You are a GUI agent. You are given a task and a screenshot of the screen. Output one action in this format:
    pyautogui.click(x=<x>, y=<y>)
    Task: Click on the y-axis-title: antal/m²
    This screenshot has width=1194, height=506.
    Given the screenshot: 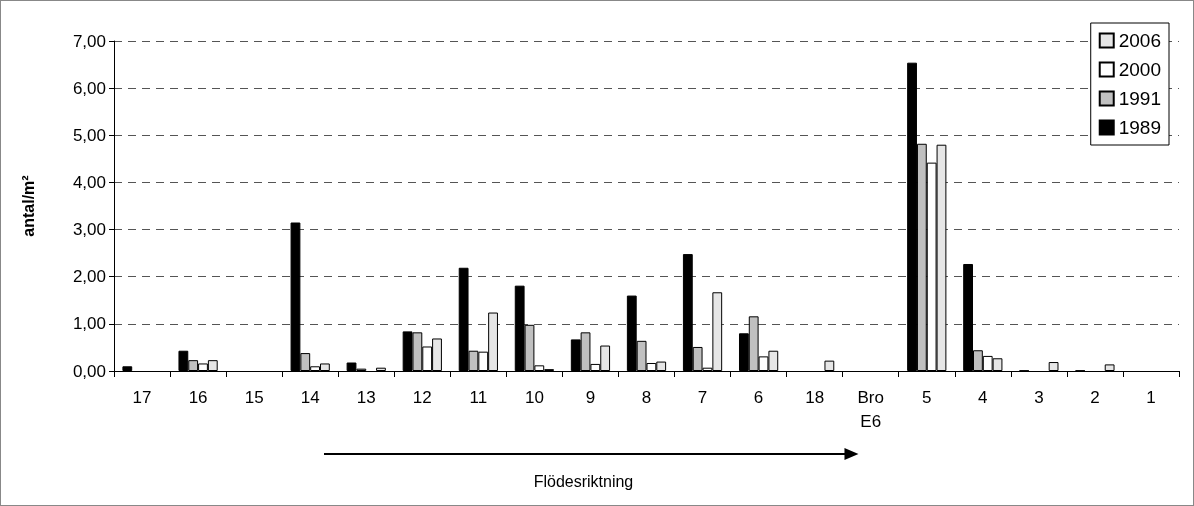 What is the action you would take?
    pyautogui.click(x=28, y=206)
    